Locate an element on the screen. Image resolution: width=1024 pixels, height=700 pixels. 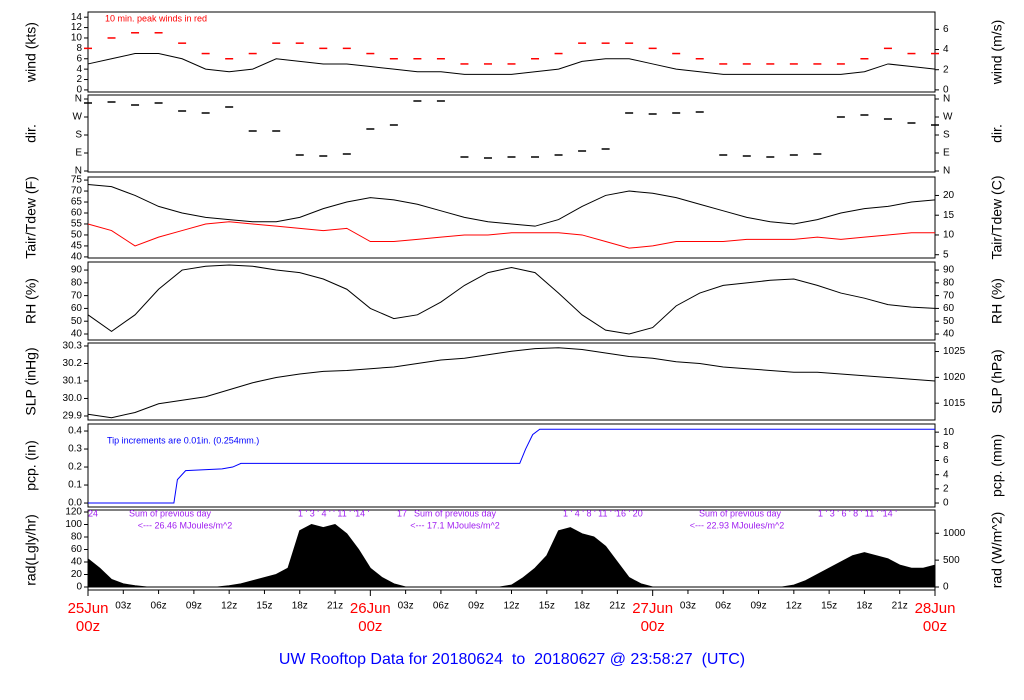
annotation: 1 ' 3 ' 4 ' ' 11 ' '14 ' is located at coordinates (334, 513).